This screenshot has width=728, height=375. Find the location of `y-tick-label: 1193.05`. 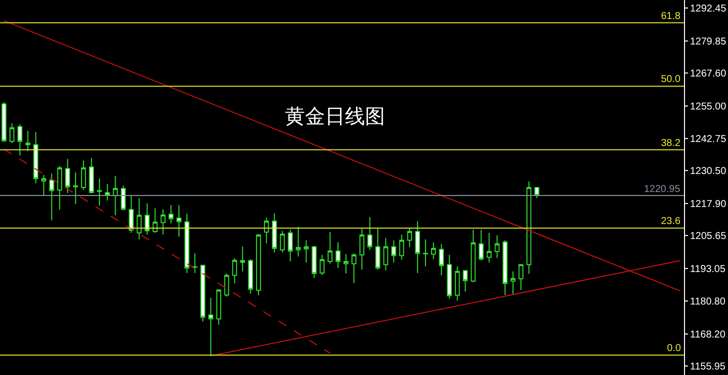

y-tick-label: 1193.05 is located at coordinates (708, 270).